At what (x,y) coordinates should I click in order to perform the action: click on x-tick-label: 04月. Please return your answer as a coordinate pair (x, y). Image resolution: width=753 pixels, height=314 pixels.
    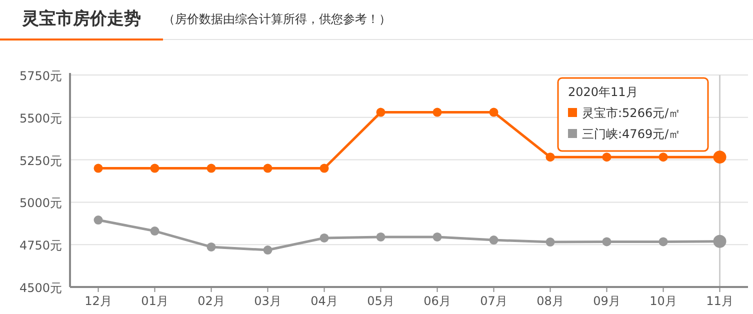
    Looking at the image, I should click on (324, 301).